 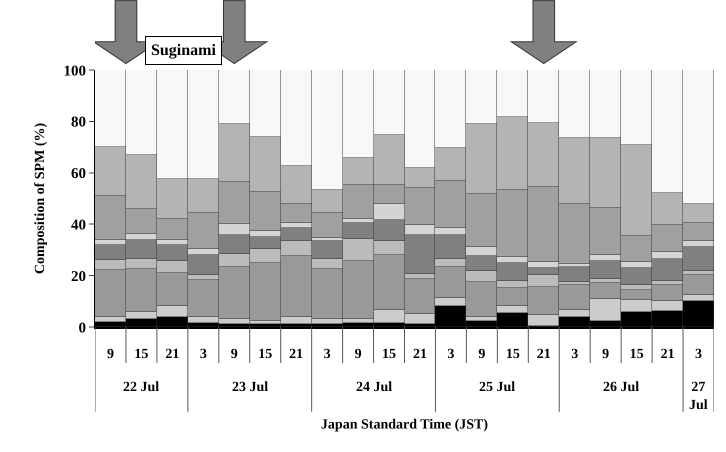 I want to click on y-tick-label: 40, so click(x=78, y=225).